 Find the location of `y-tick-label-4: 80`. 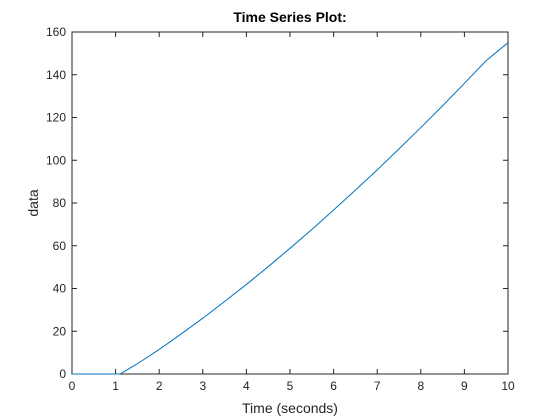

y-tick-label-4: 80 is located at coordinates (60, 203).